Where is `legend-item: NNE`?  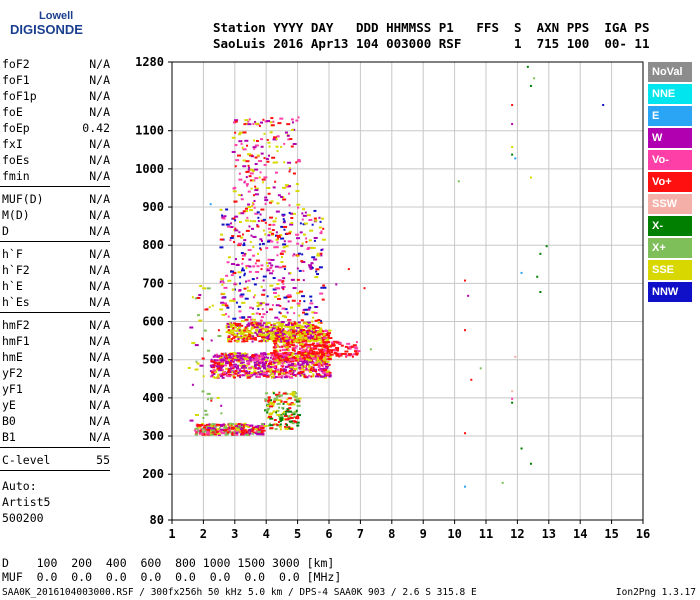
legend-item: NNE is located at coordinates (670, 94).